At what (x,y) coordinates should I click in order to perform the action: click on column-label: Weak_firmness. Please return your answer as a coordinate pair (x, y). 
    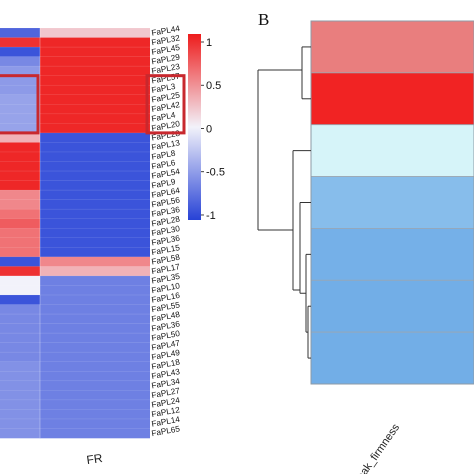
    Looking at the image, I should click on (375, 447).